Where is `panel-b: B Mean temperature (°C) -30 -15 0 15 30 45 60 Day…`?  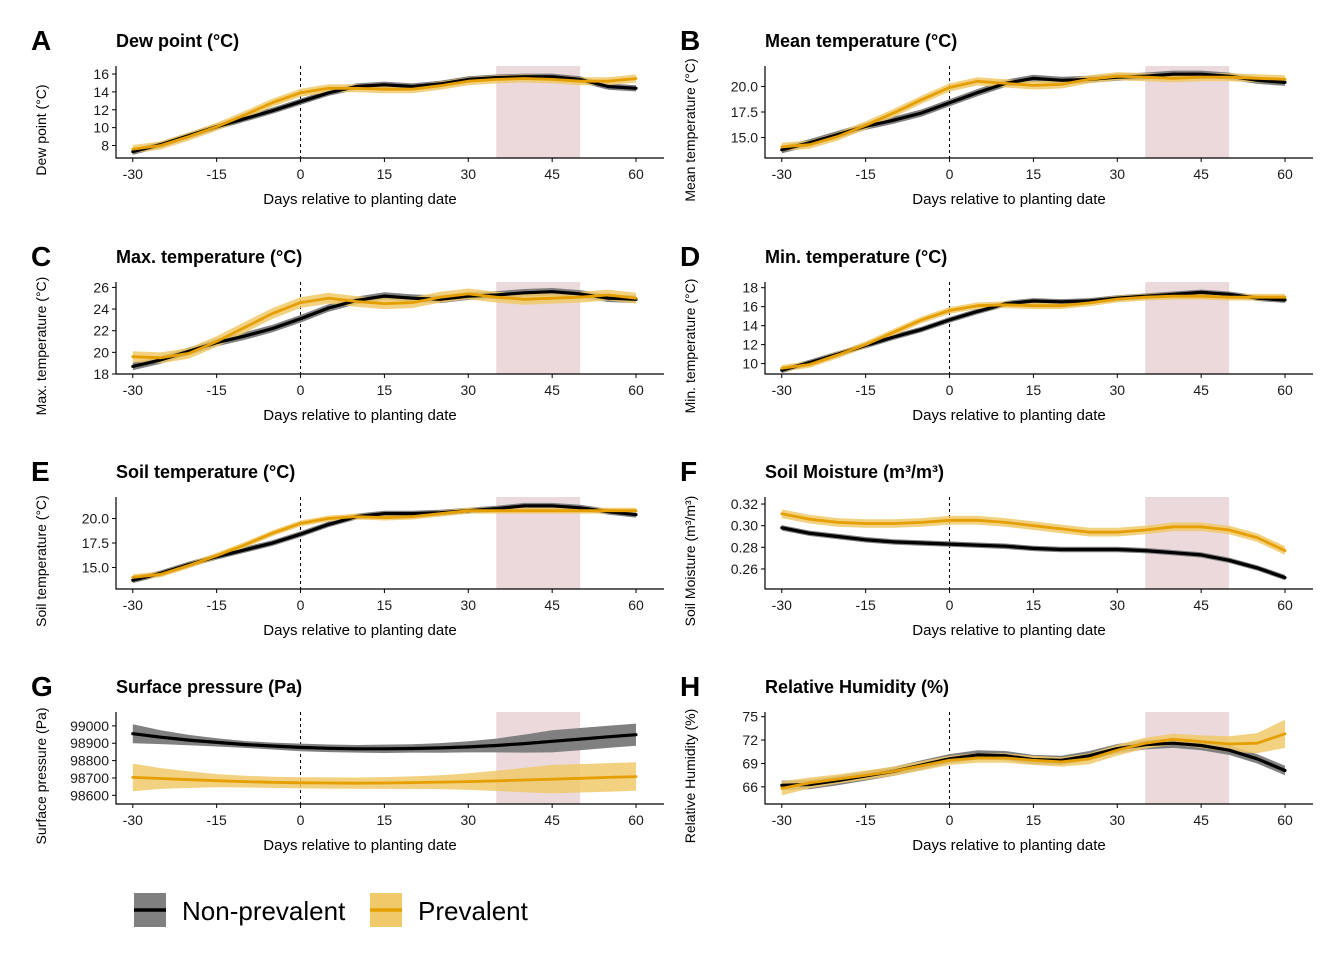
panel-b: B Mean temperature (°C) -30 -15 0 15 30 45 60 Day… is located at coordinates (996, 116).